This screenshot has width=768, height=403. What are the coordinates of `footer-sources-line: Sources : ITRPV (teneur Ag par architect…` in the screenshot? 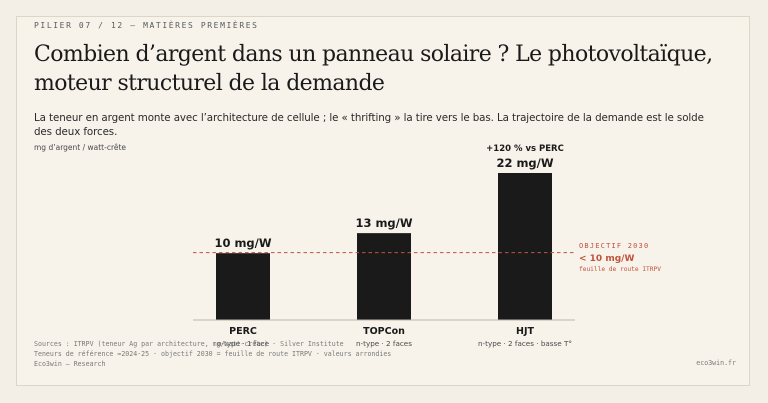 It's located at (189, 344).